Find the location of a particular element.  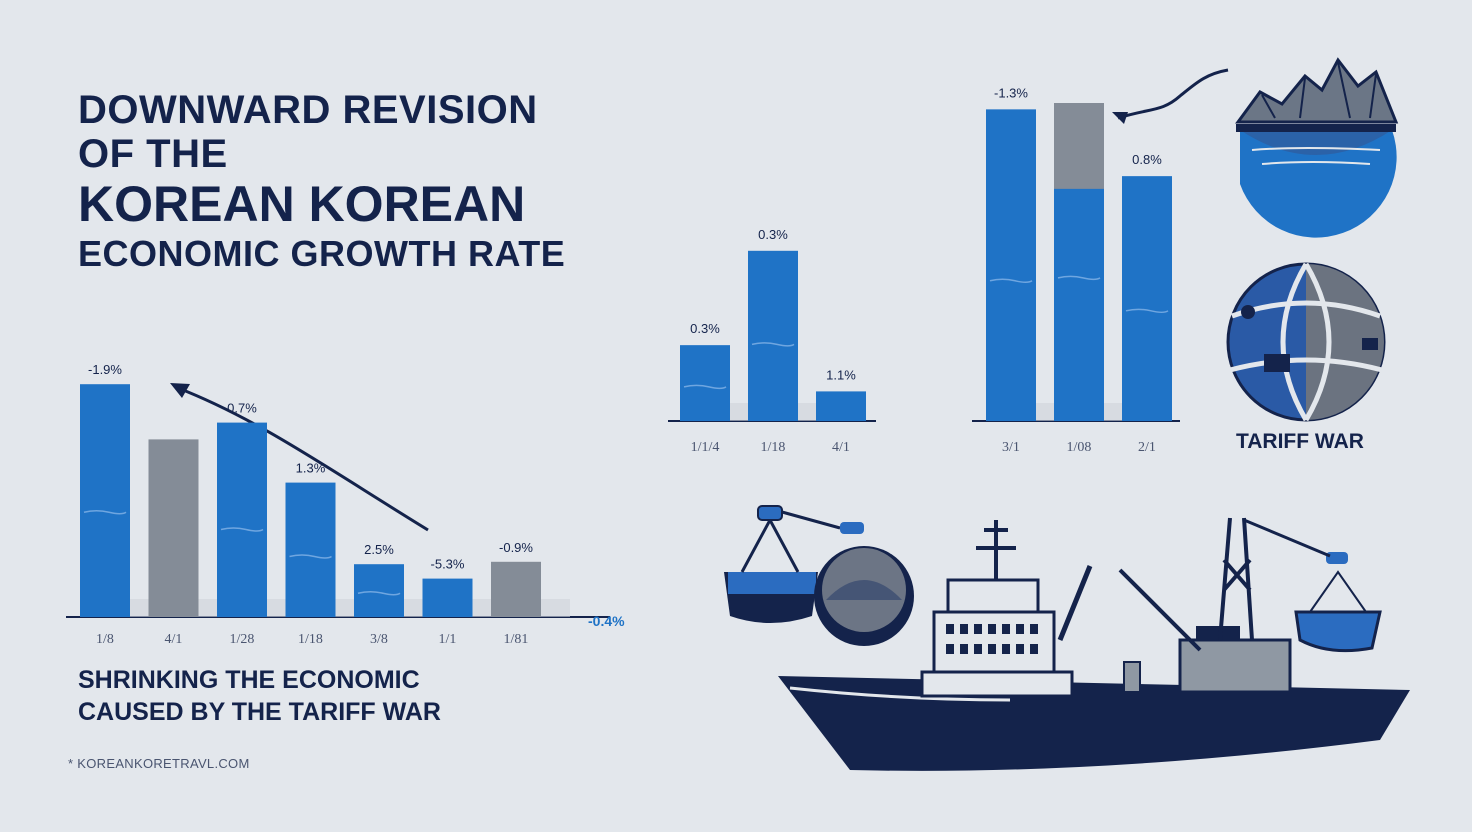

globe-icon is located at coordinates (1306, 342).